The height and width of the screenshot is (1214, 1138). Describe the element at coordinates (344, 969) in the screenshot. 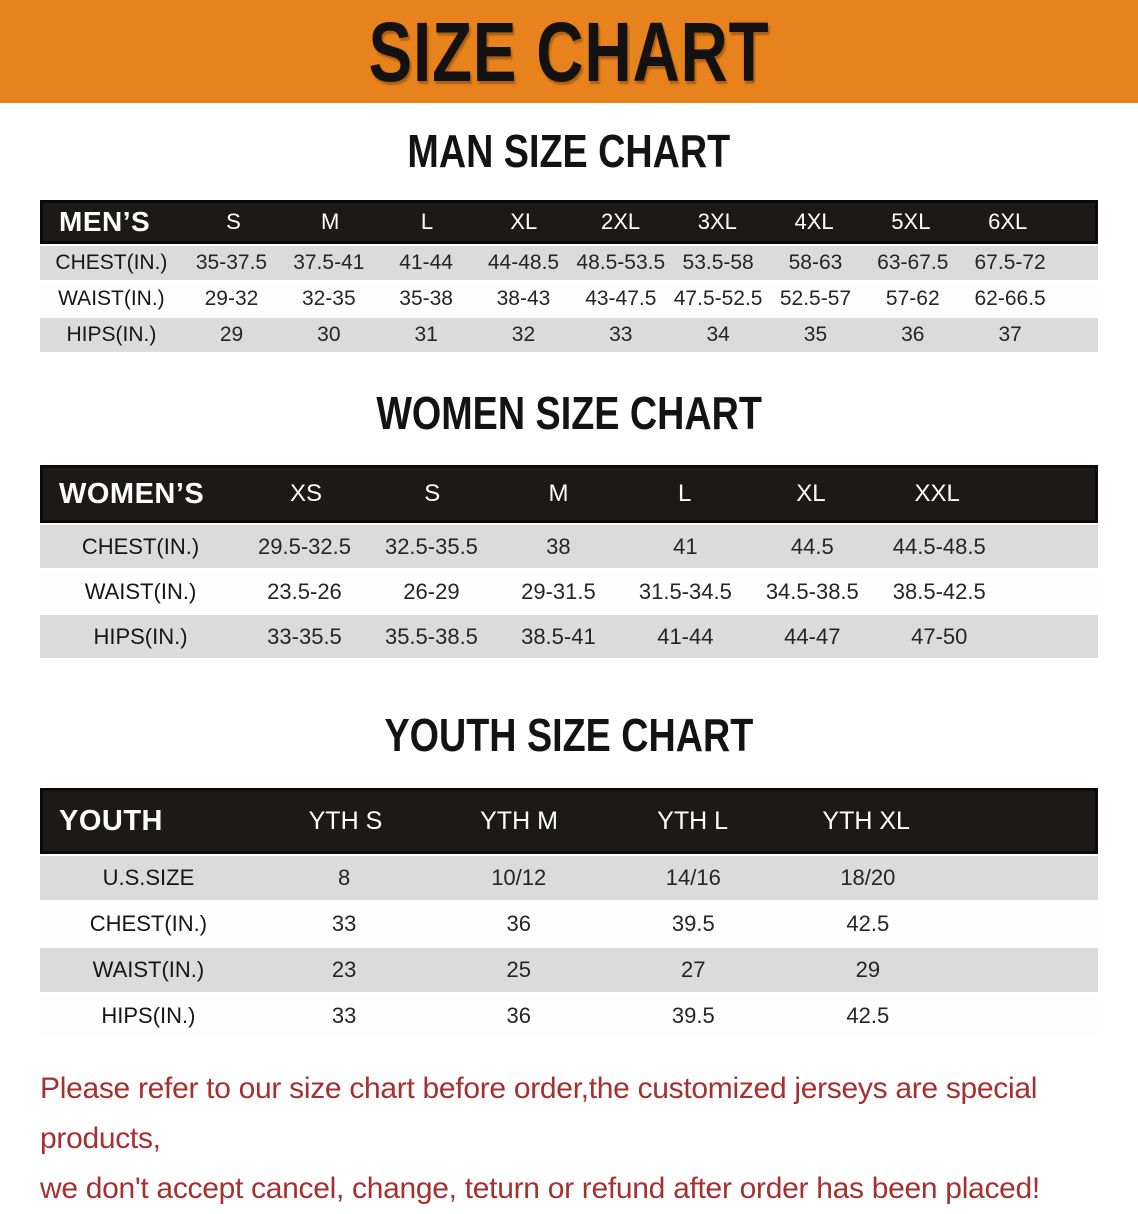

I see `table-cell: 23` at that location.